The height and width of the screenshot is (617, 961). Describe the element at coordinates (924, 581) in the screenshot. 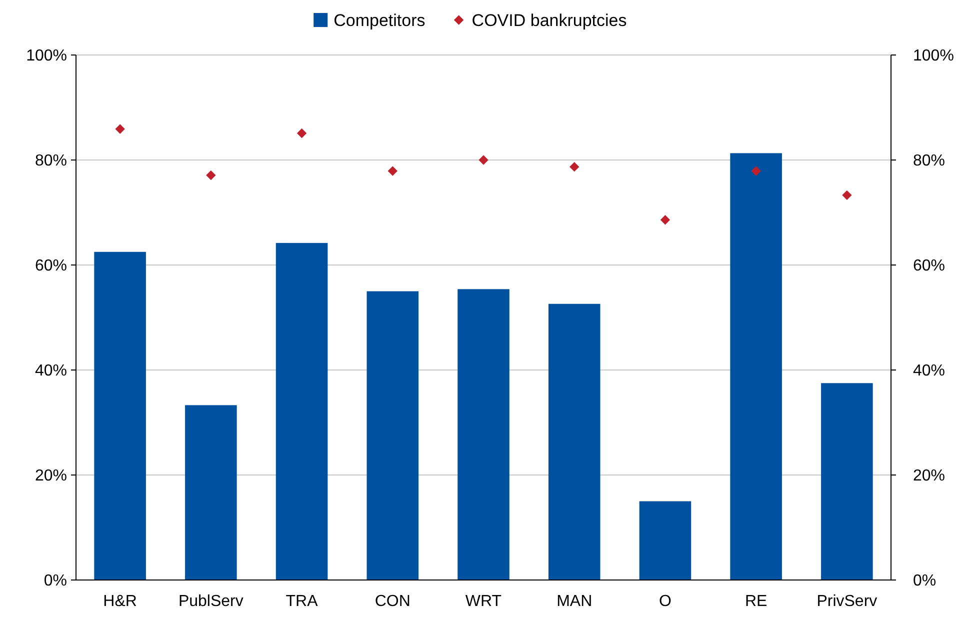

I see `y2-tick-label: 0%` at that location.